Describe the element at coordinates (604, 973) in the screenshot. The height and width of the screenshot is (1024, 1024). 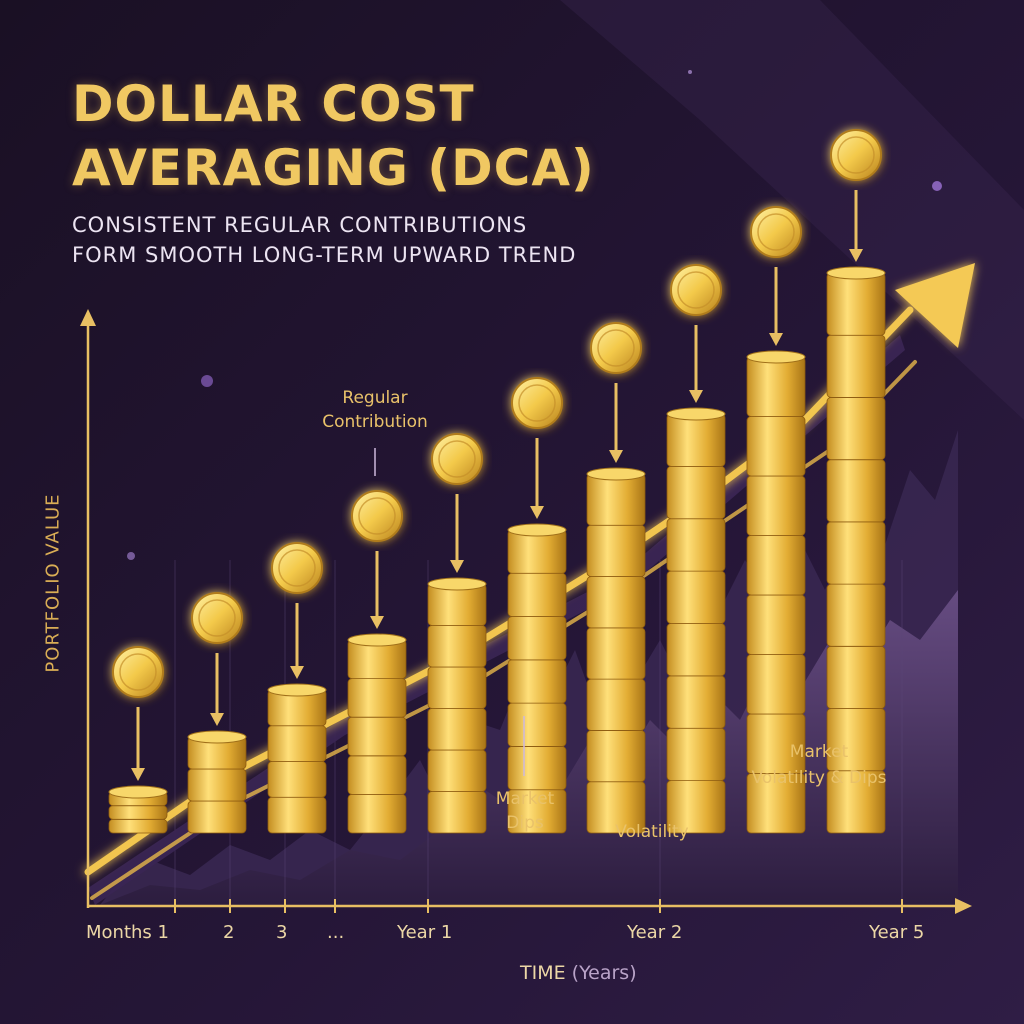
I see `x-axis-label-unit: (Years)` at that location.